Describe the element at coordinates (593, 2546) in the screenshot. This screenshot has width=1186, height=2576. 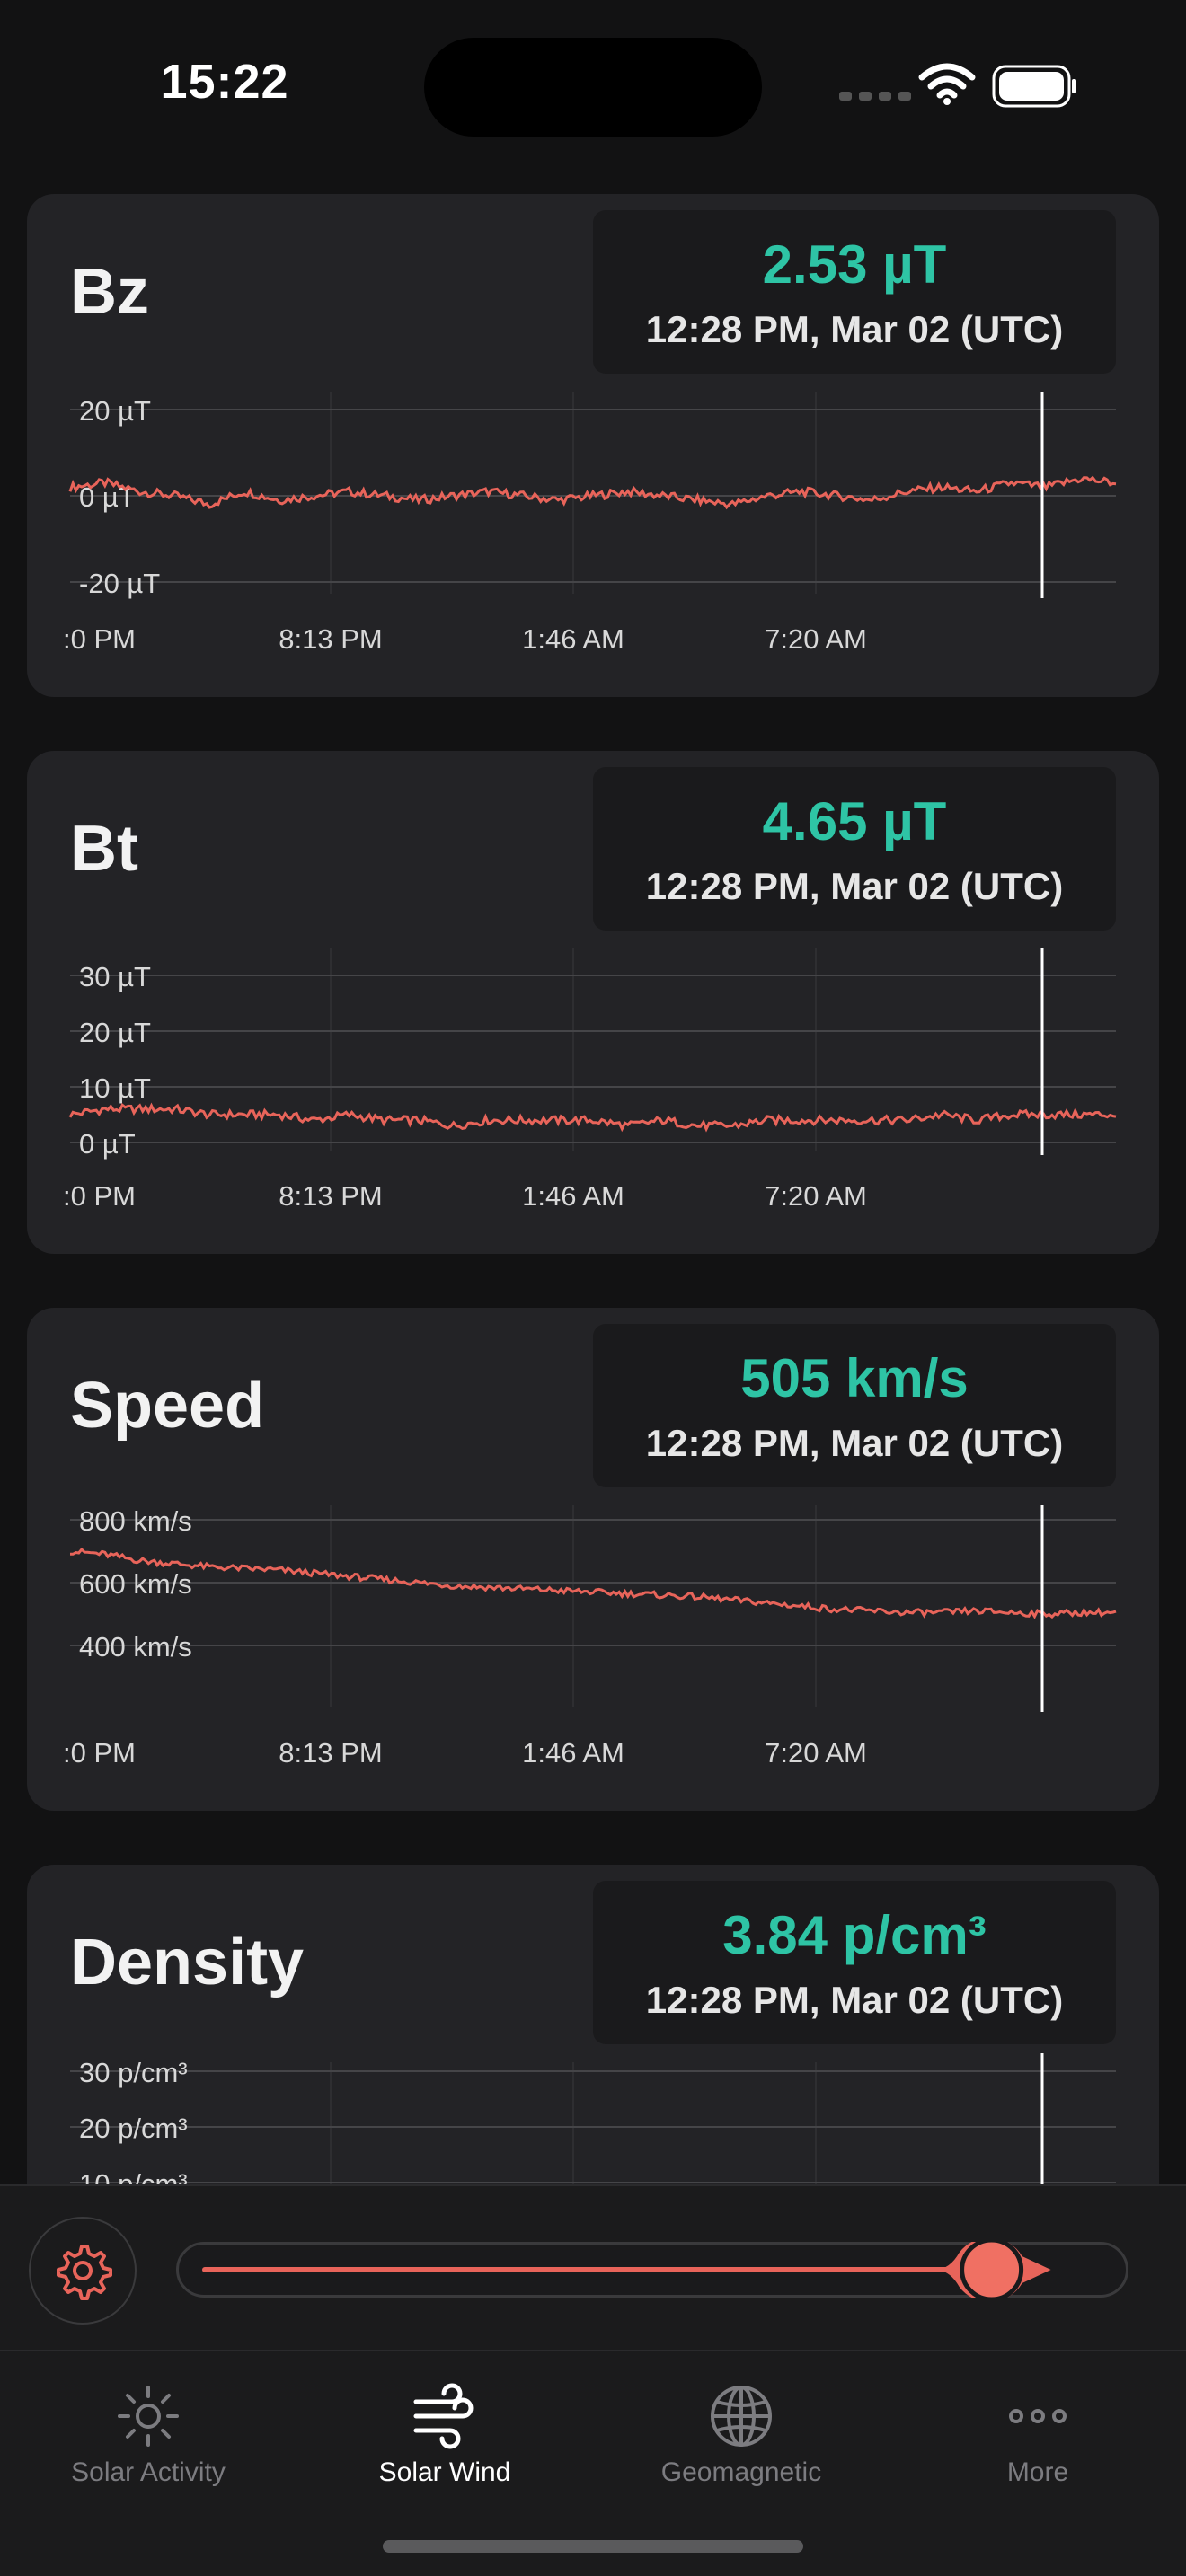
I see `home-indicator` at that location.